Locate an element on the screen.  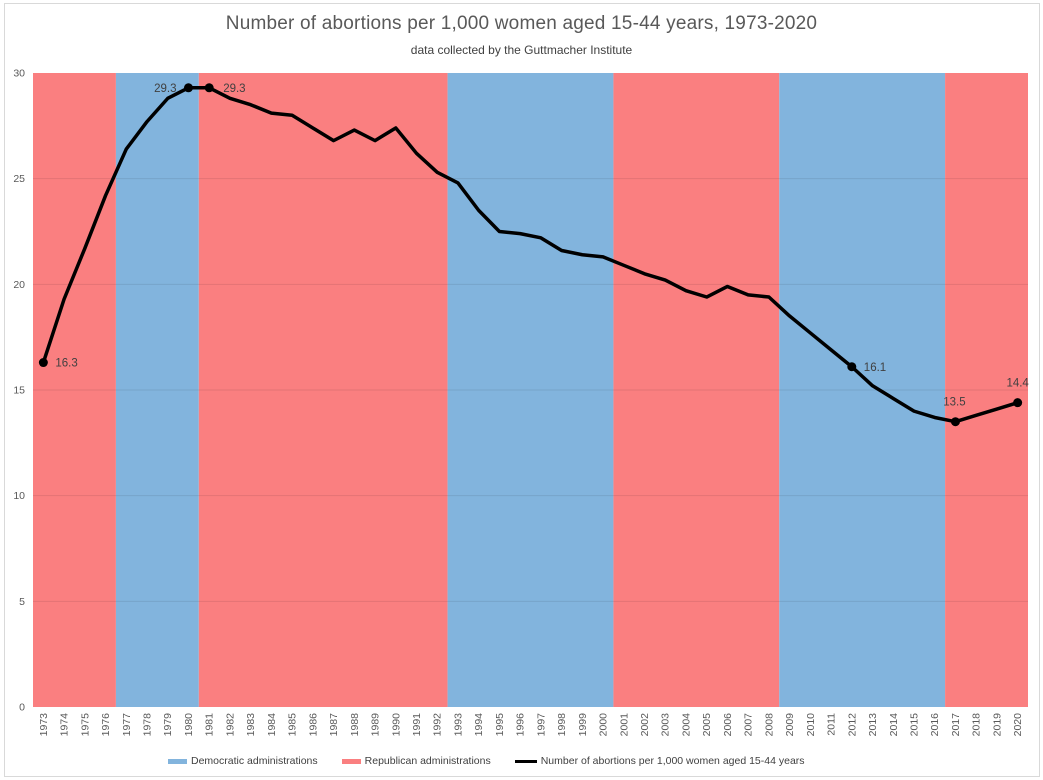
x-axis-tick-label: 2006 is located at coordinates (728, 725).